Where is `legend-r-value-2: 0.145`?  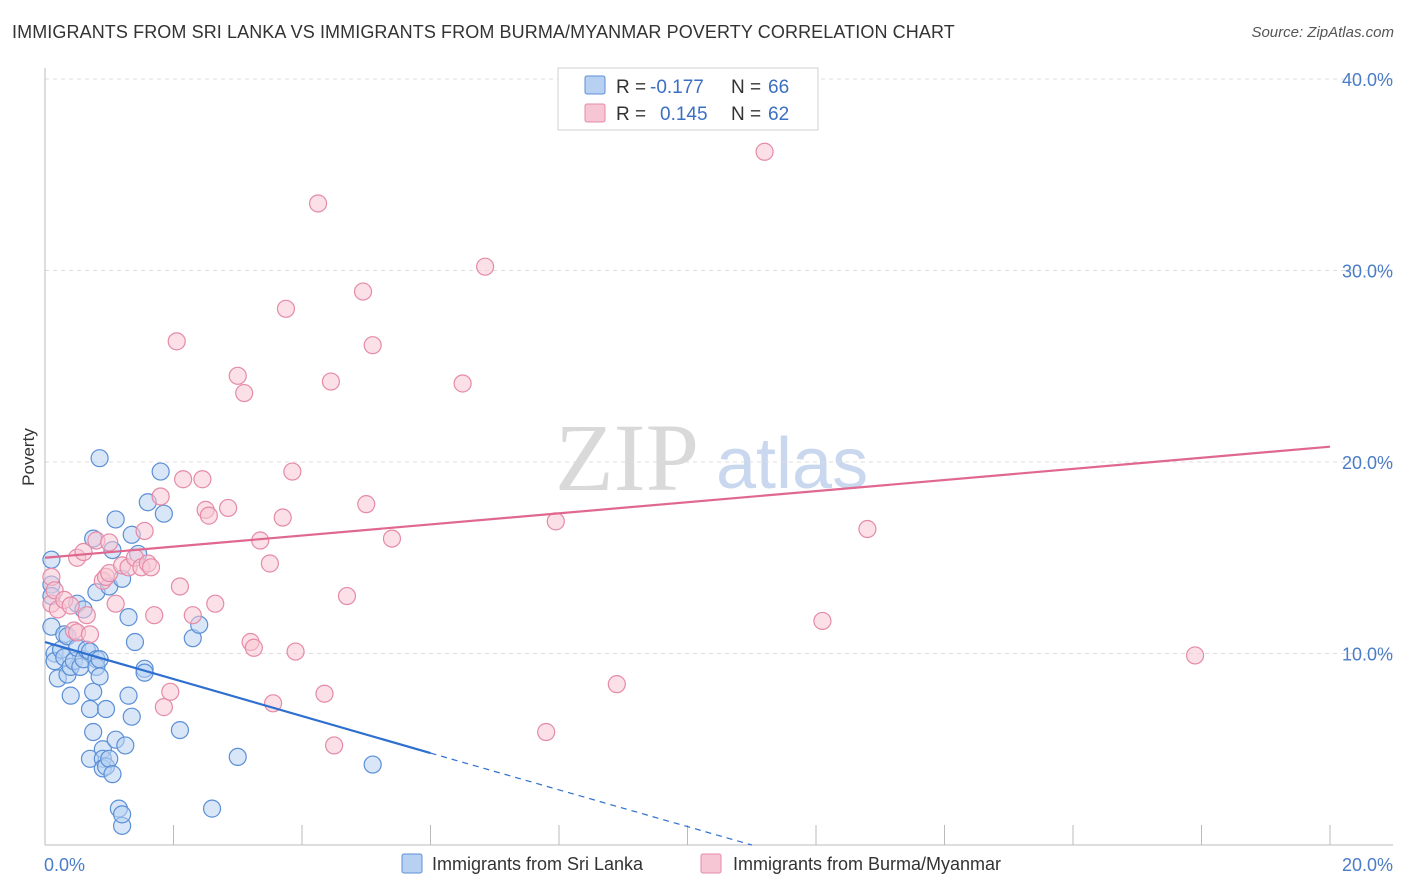 legend-r-value-2: 0.145 is located at coordinates (684, 114).